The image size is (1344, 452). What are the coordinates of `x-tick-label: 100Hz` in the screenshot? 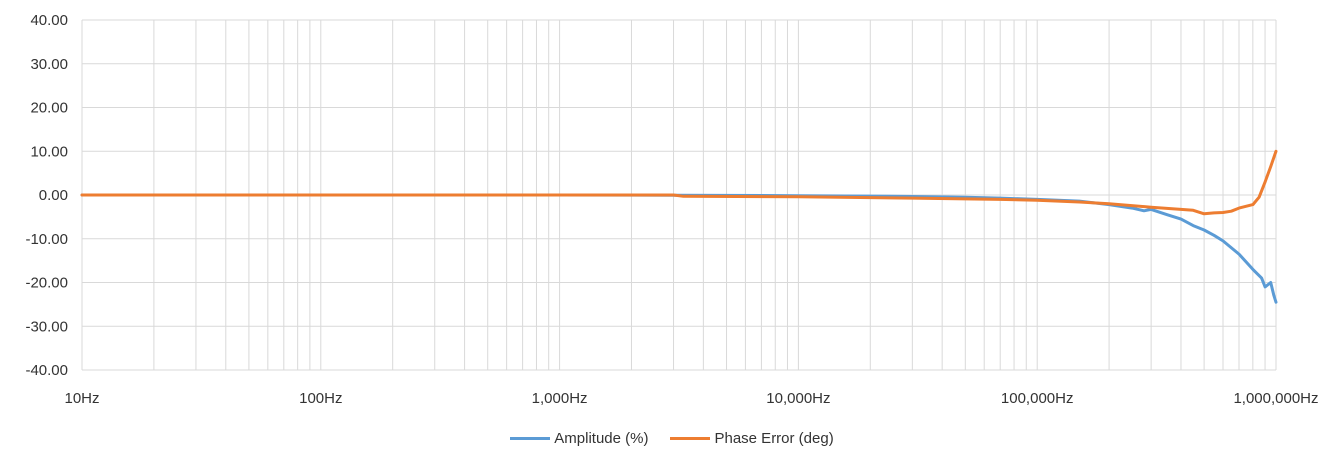 It's located at (320, 398).